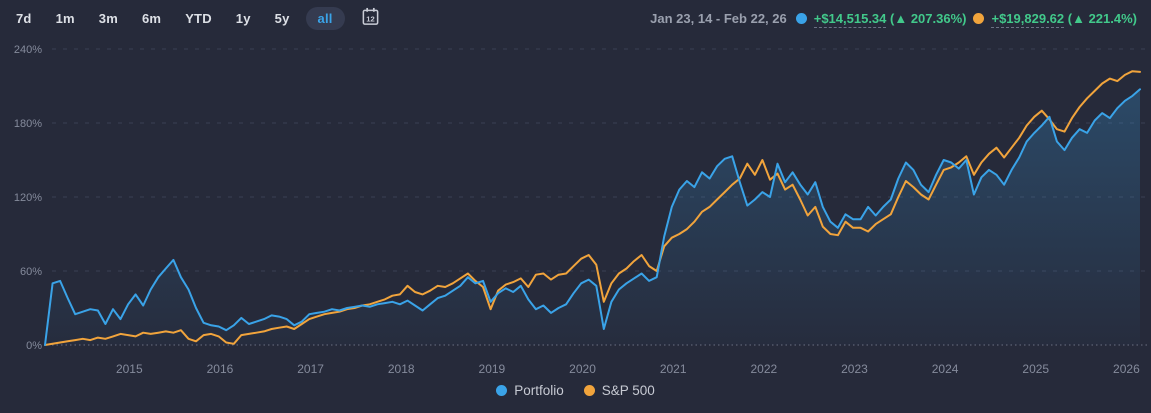 The height and width of the screenshot is (413, 1151). What do you see at coordinates (24, 18) in the screenshot?
I see `range-button-7d: 7d` at bounding box center [24, 18].